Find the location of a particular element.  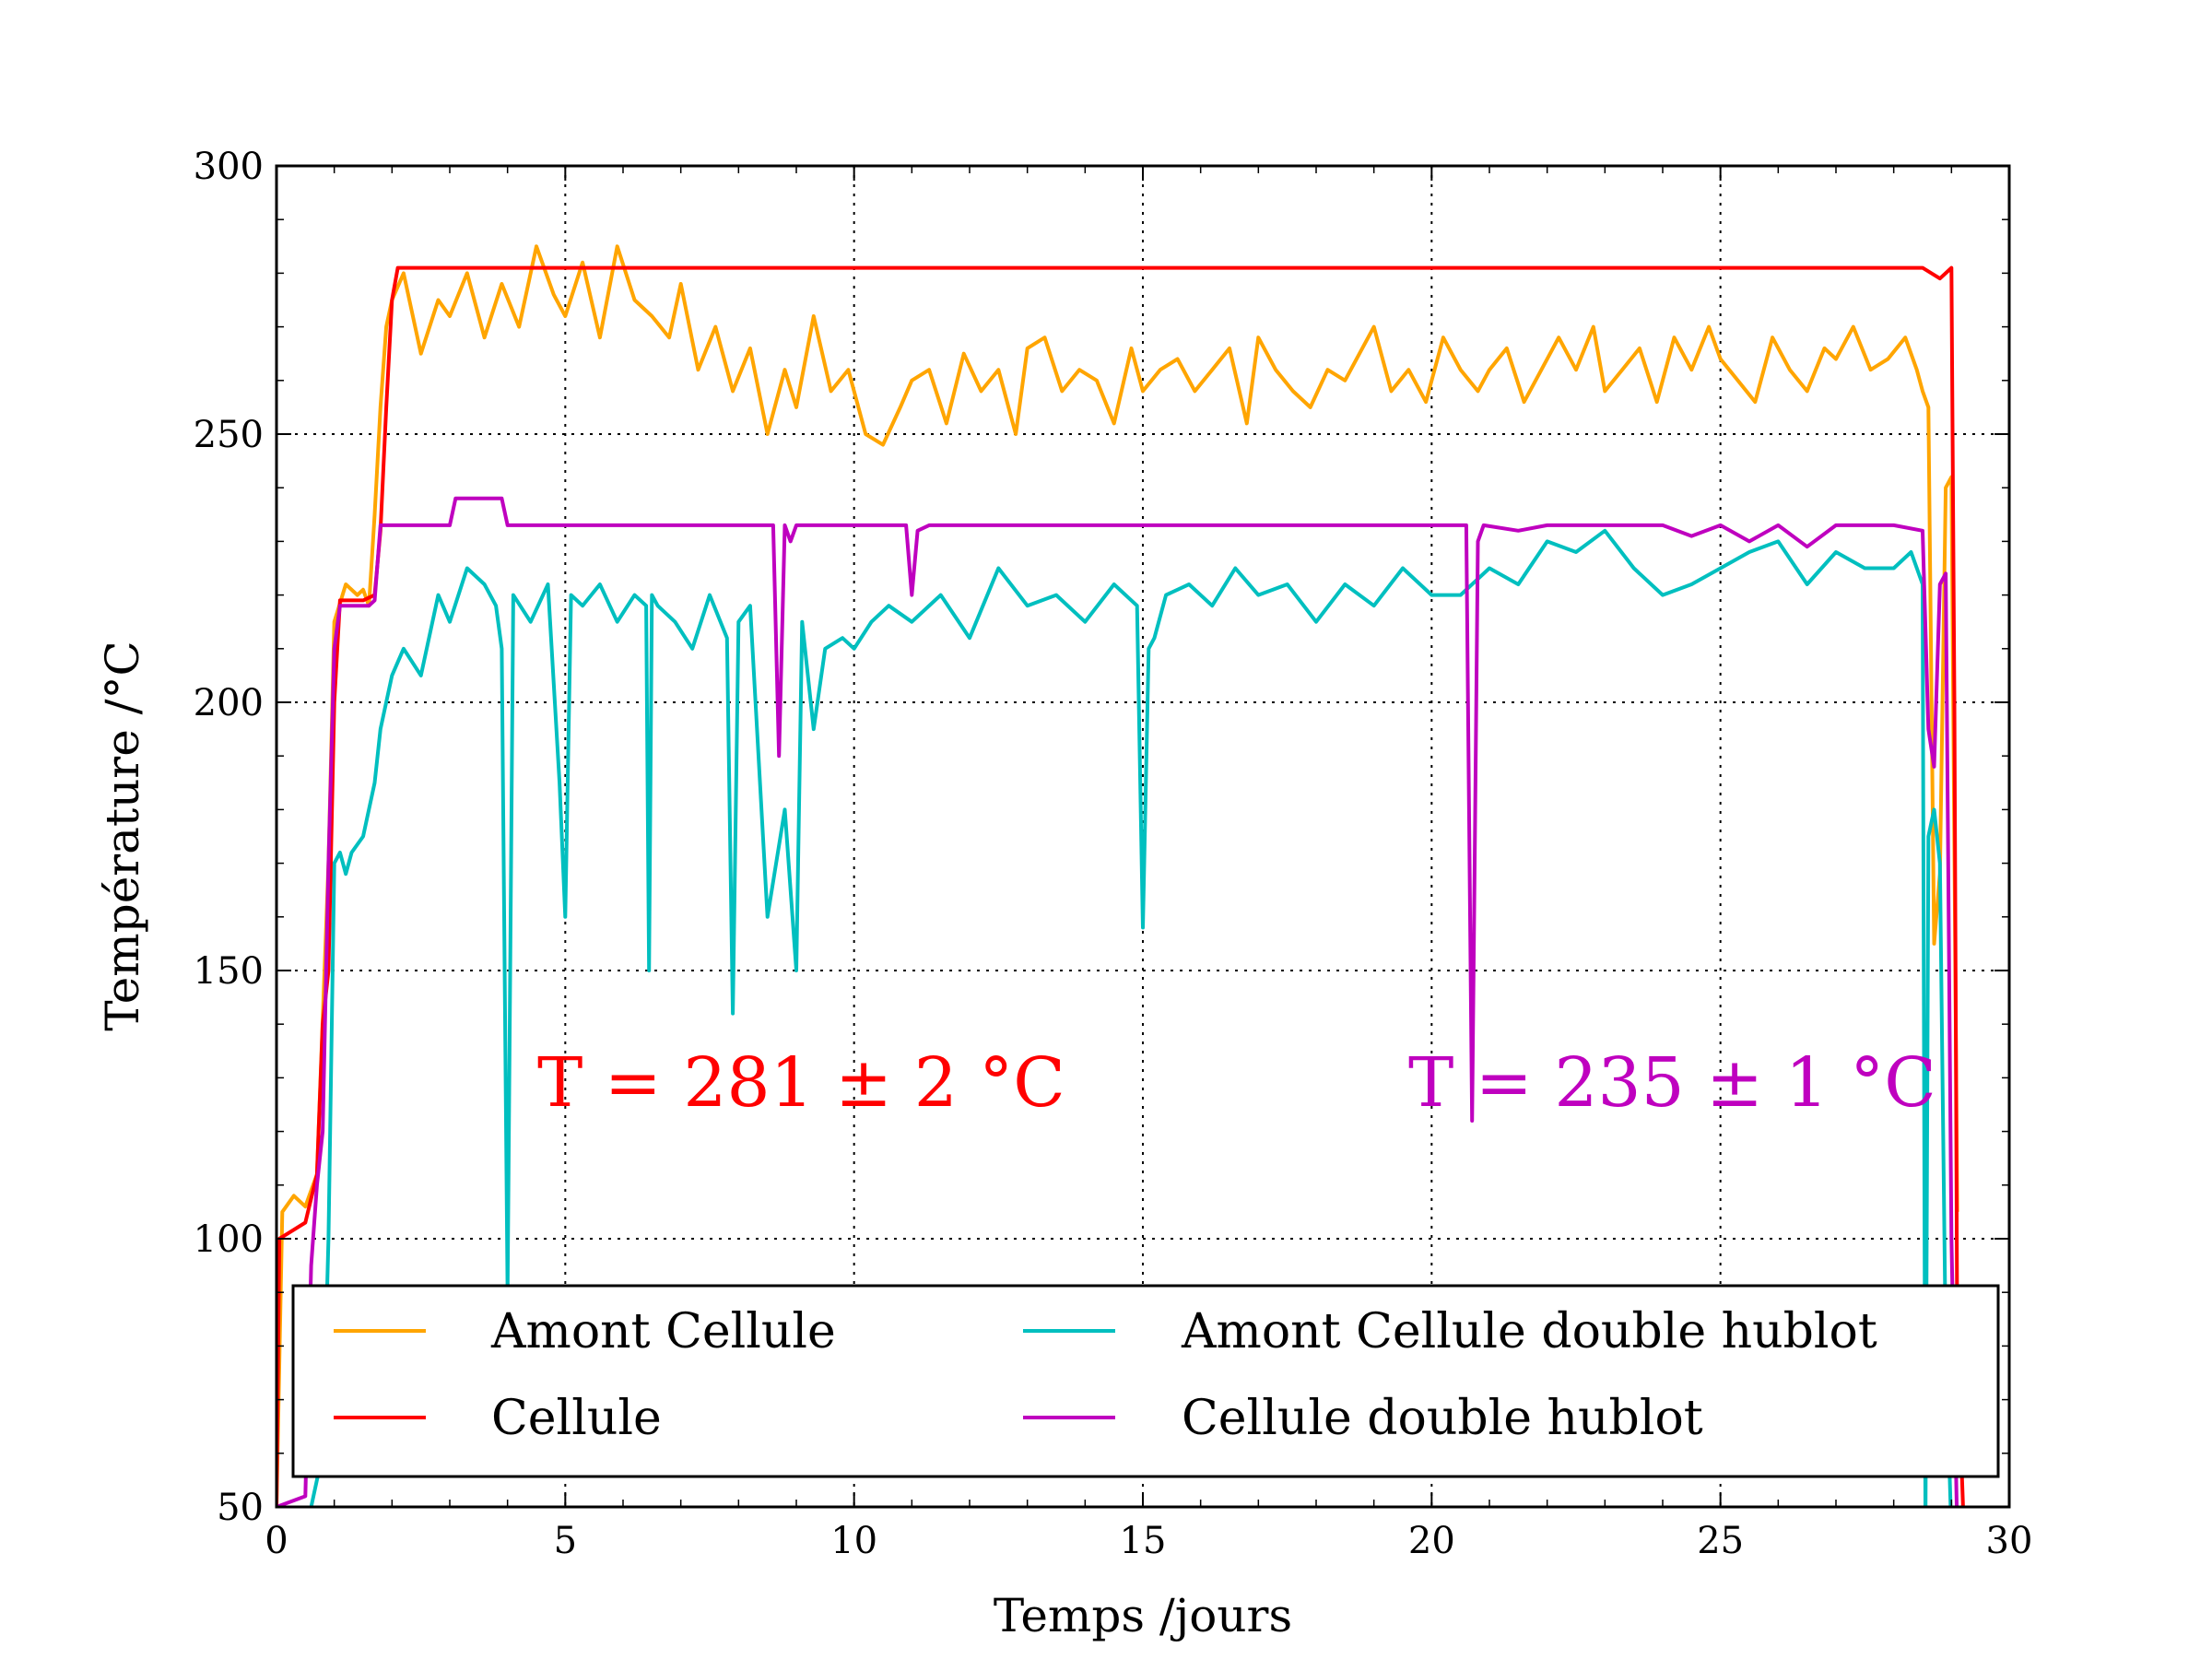

y-tick-labels: 50 100 150 200 250 300 is located at coordinates (229, 837).